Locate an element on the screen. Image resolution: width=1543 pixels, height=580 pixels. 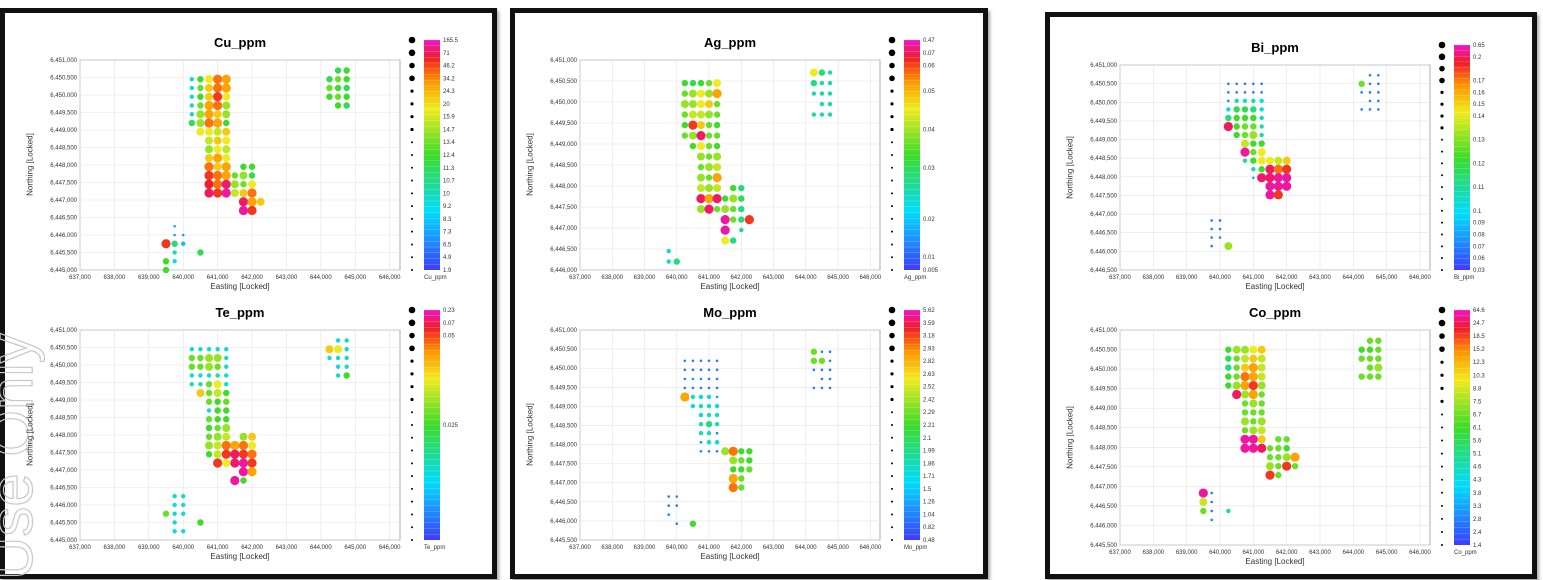
colorbar-tick-label: 2.21 is located at coordinates (929, 426).